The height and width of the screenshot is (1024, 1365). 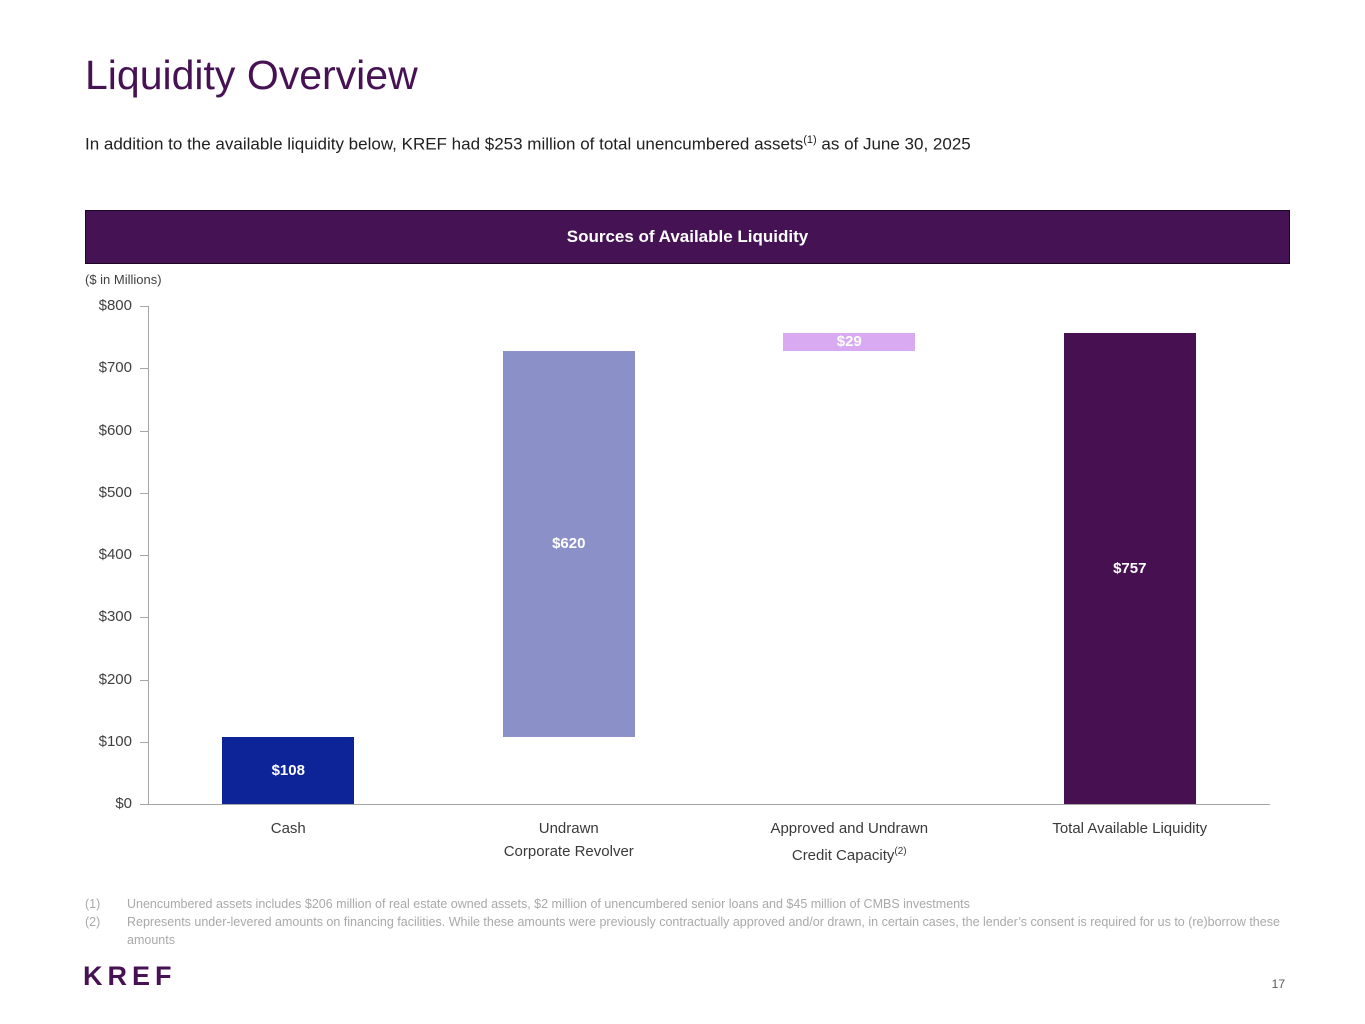 I want to click on chart-bar: $108, so click(x=288, y=770).